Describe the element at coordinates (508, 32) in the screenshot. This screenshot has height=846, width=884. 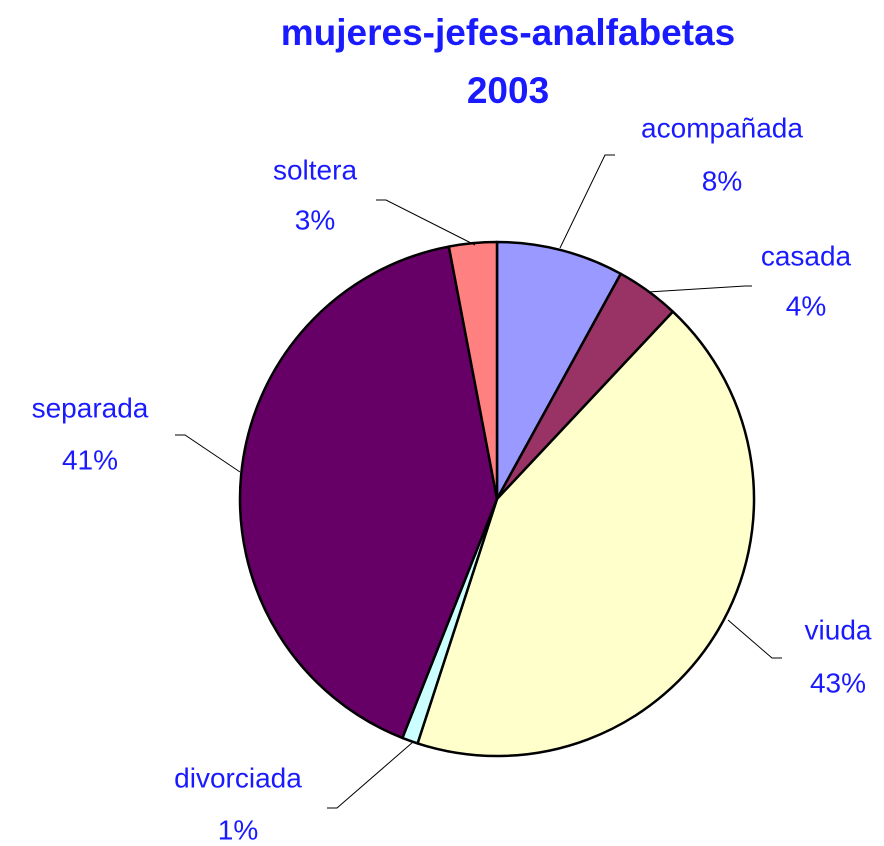
I see `chart-title: mujeres-jefes-analfabetas` at that location.